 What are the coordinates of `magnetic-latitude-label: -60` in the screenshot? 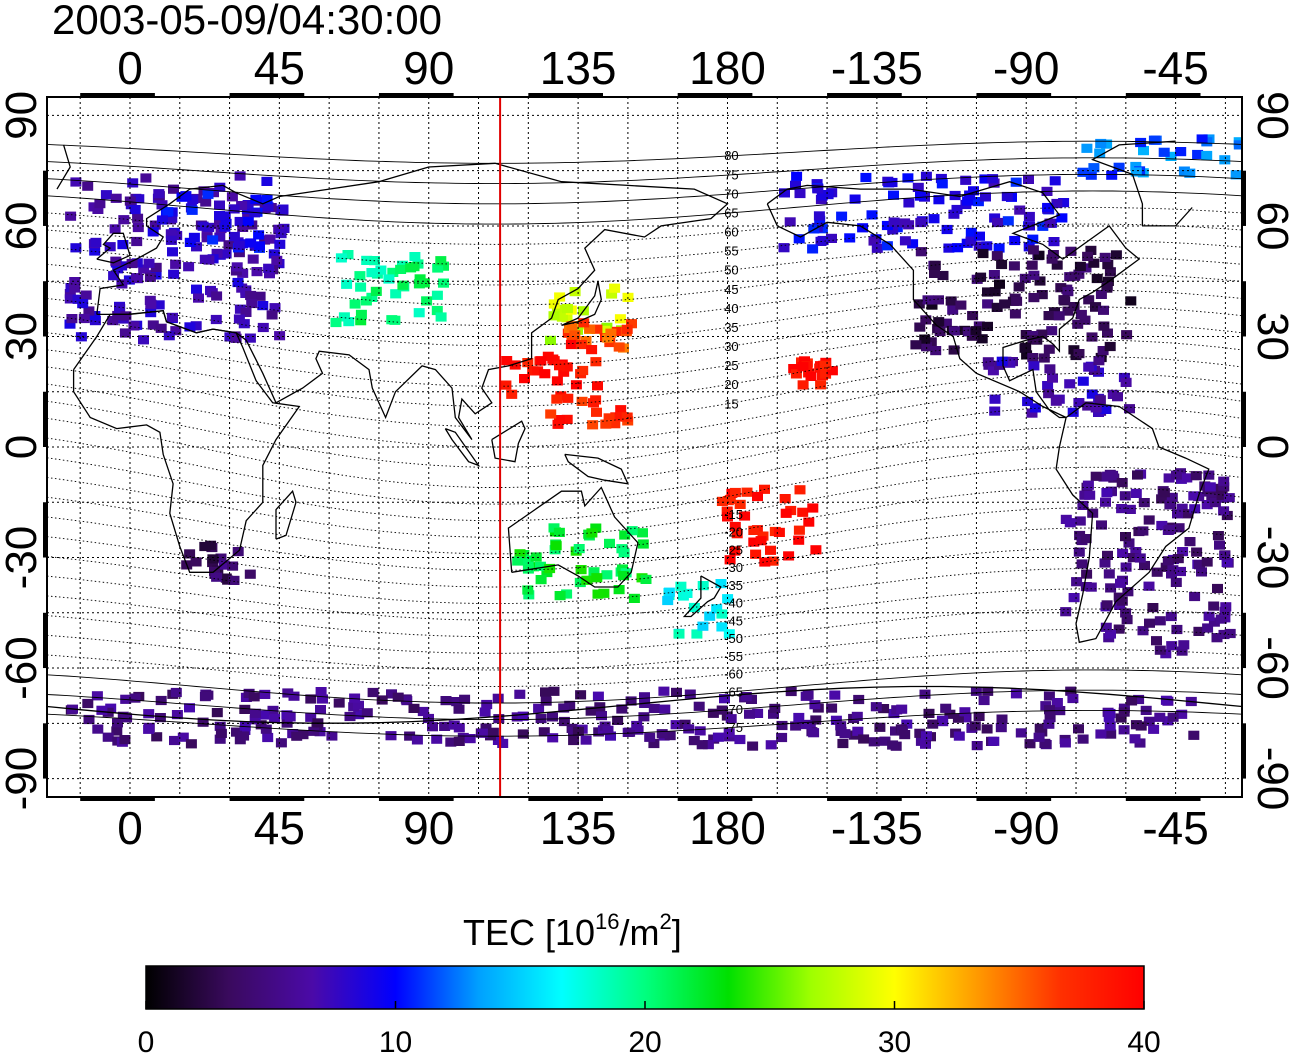 It's located at (733, 674).